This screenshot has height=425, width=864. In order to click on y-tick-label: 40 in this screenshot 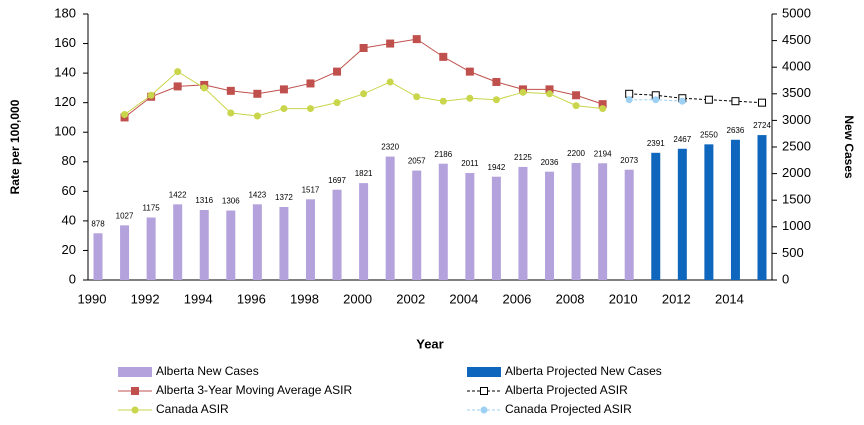, I will do `click(69, 219)`.